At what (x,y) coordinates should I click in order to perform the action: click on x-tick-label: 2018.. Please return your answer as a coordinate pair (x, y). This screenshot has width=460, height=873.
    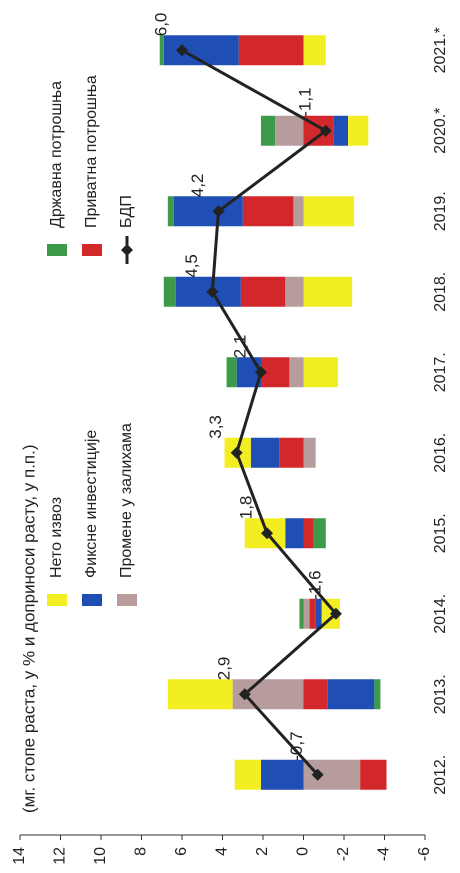
    Looking at the image, I should click on (440, 292).